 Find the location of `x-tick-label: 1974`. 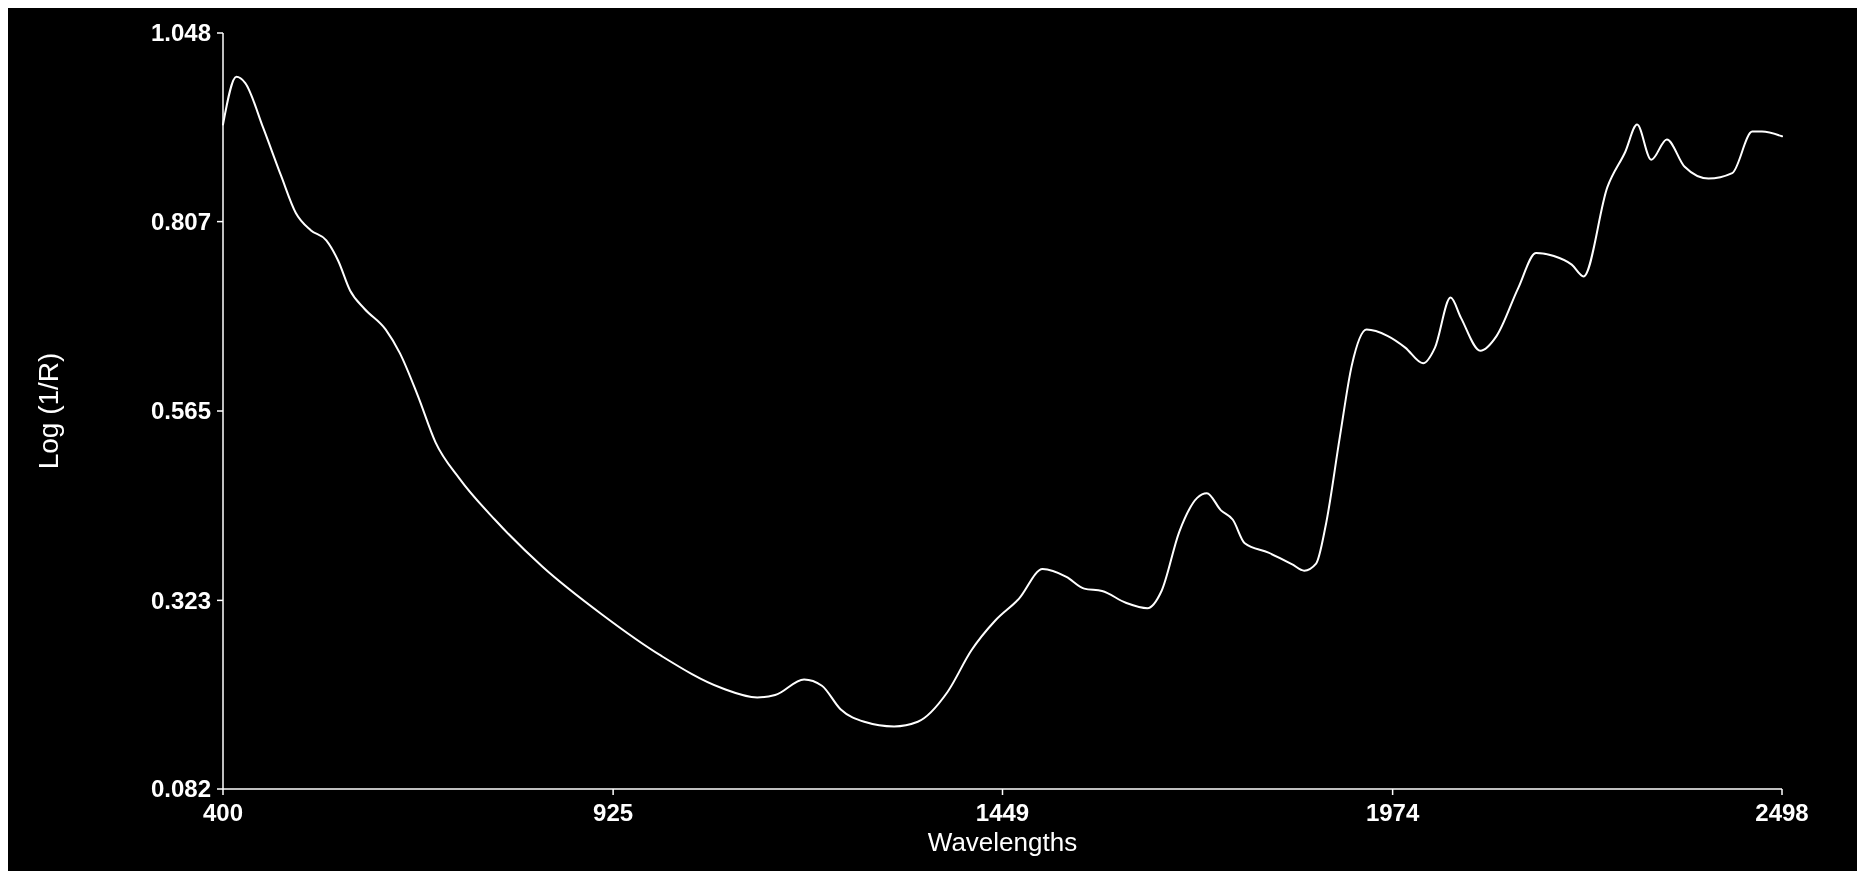

x-tick-label: 1974 is located at coordinates (1392, 812).